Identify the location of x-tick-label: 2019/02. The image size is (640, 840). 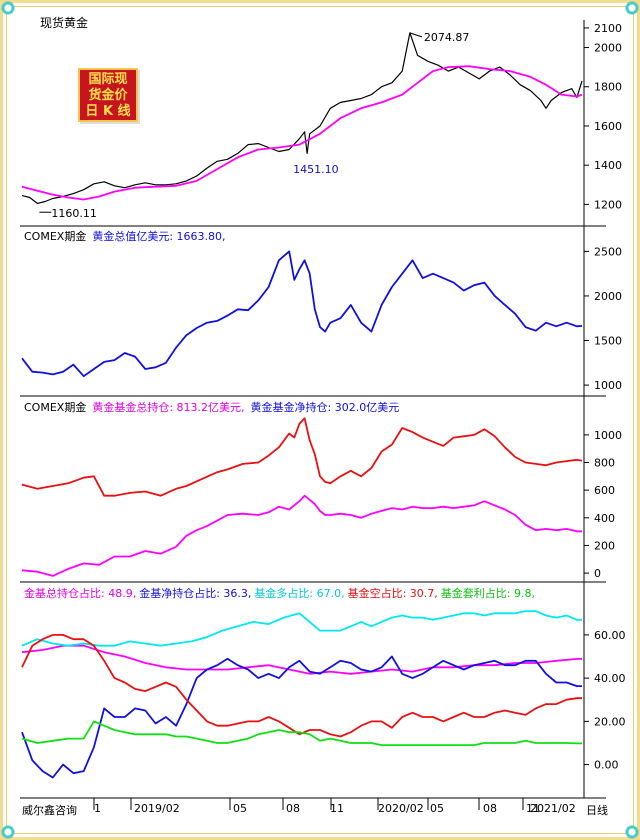
(157, 808).